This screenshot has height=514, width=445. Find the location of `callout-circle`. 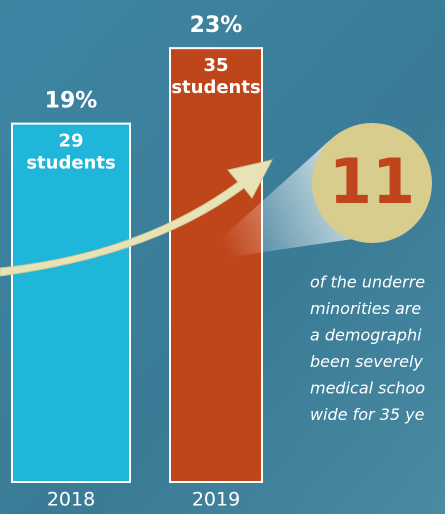

callout-circle is located at coordinates (372, 183).